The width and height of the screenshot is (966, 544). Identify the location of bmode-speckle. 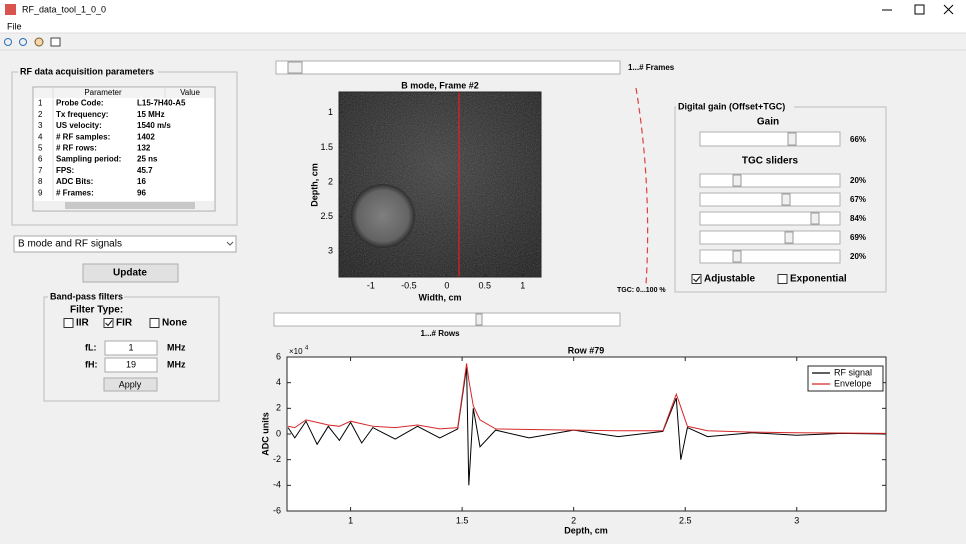
(440, 184).